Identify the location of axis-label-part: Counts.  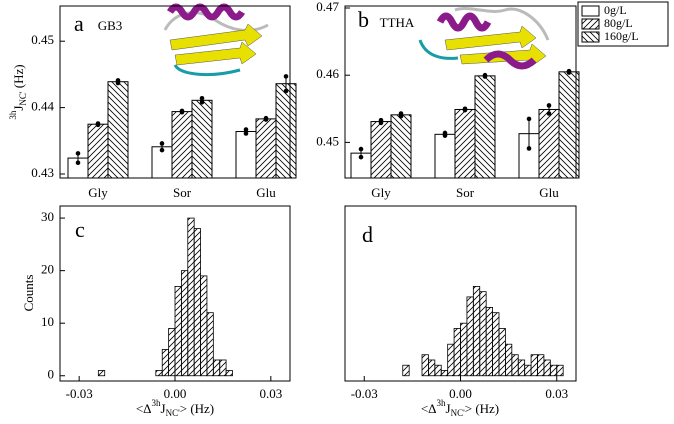
(28, 293).